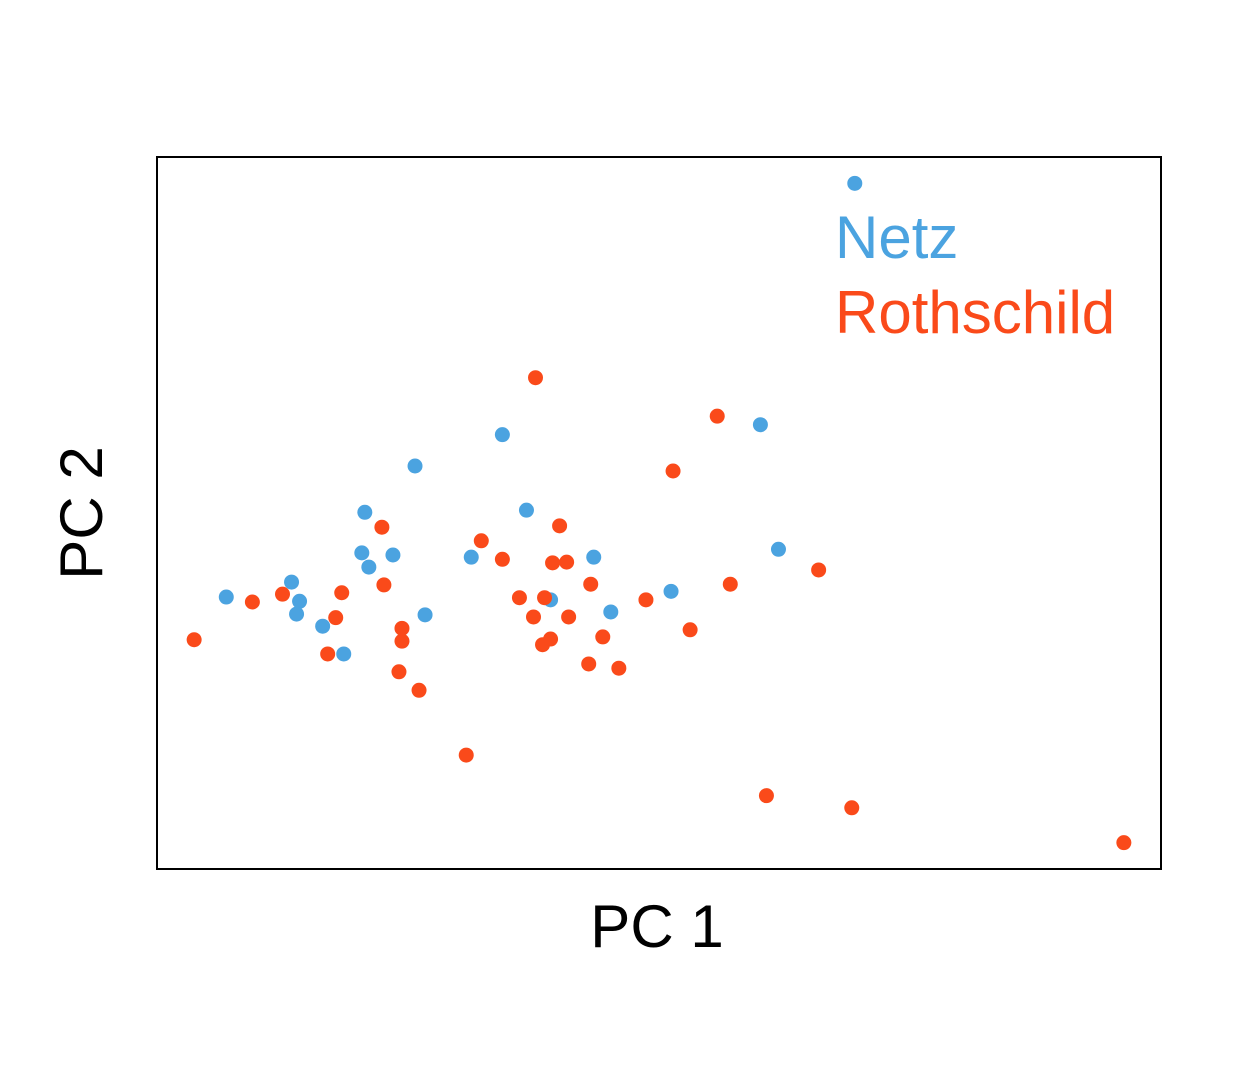 The height and width of the screenshot is (1066, 1242). What do you see at coordinates (81, 512) in the screenshot?
I see `y-axis-label: PC 2` at bounding box center [81, 512].